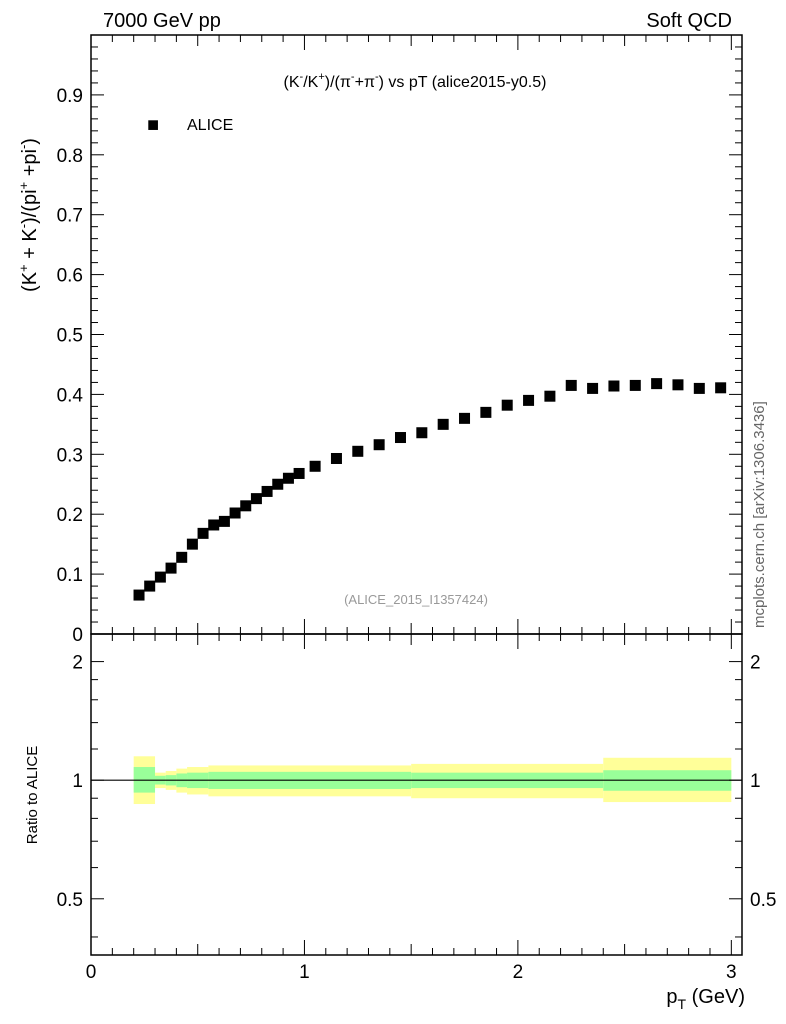 This screenshot has height=1024, width=786. What do you see at coordinates (77, 781) in the screenshot?
I see `ratio-y-tick-label: 1` at bounding box center [77, 781].